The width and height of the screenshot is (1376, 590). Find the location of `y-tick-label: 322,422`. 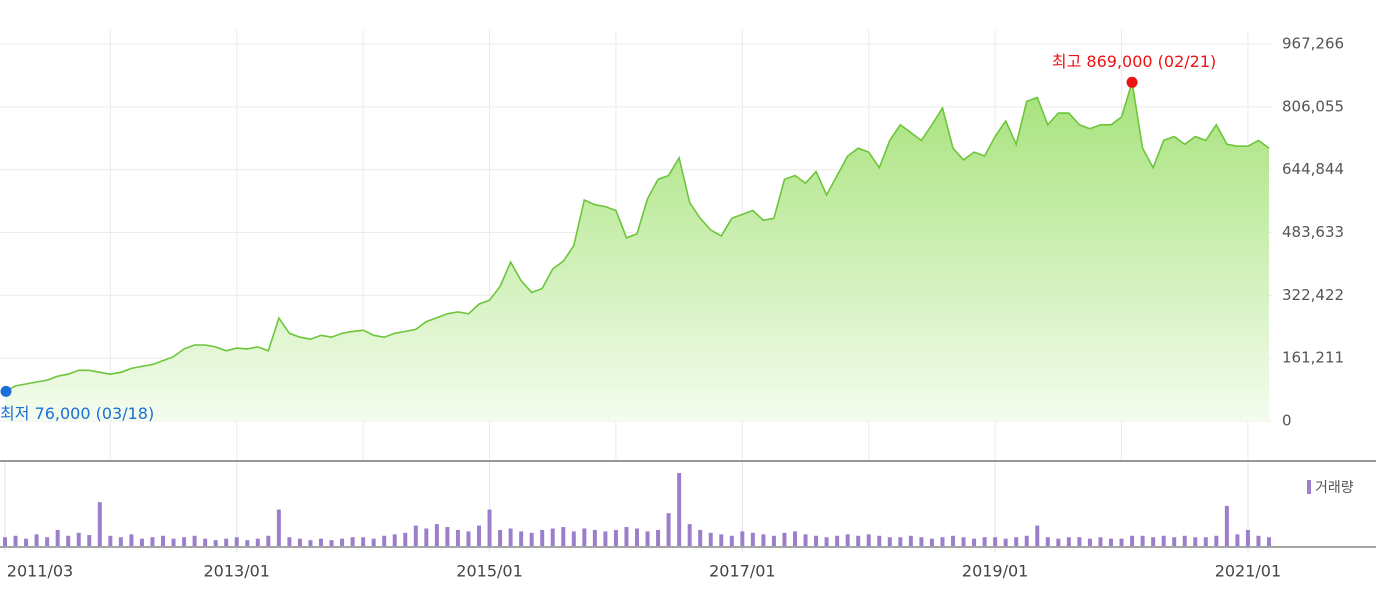

y-tick-label: 322,422 is located at coordinates (1313, 295).